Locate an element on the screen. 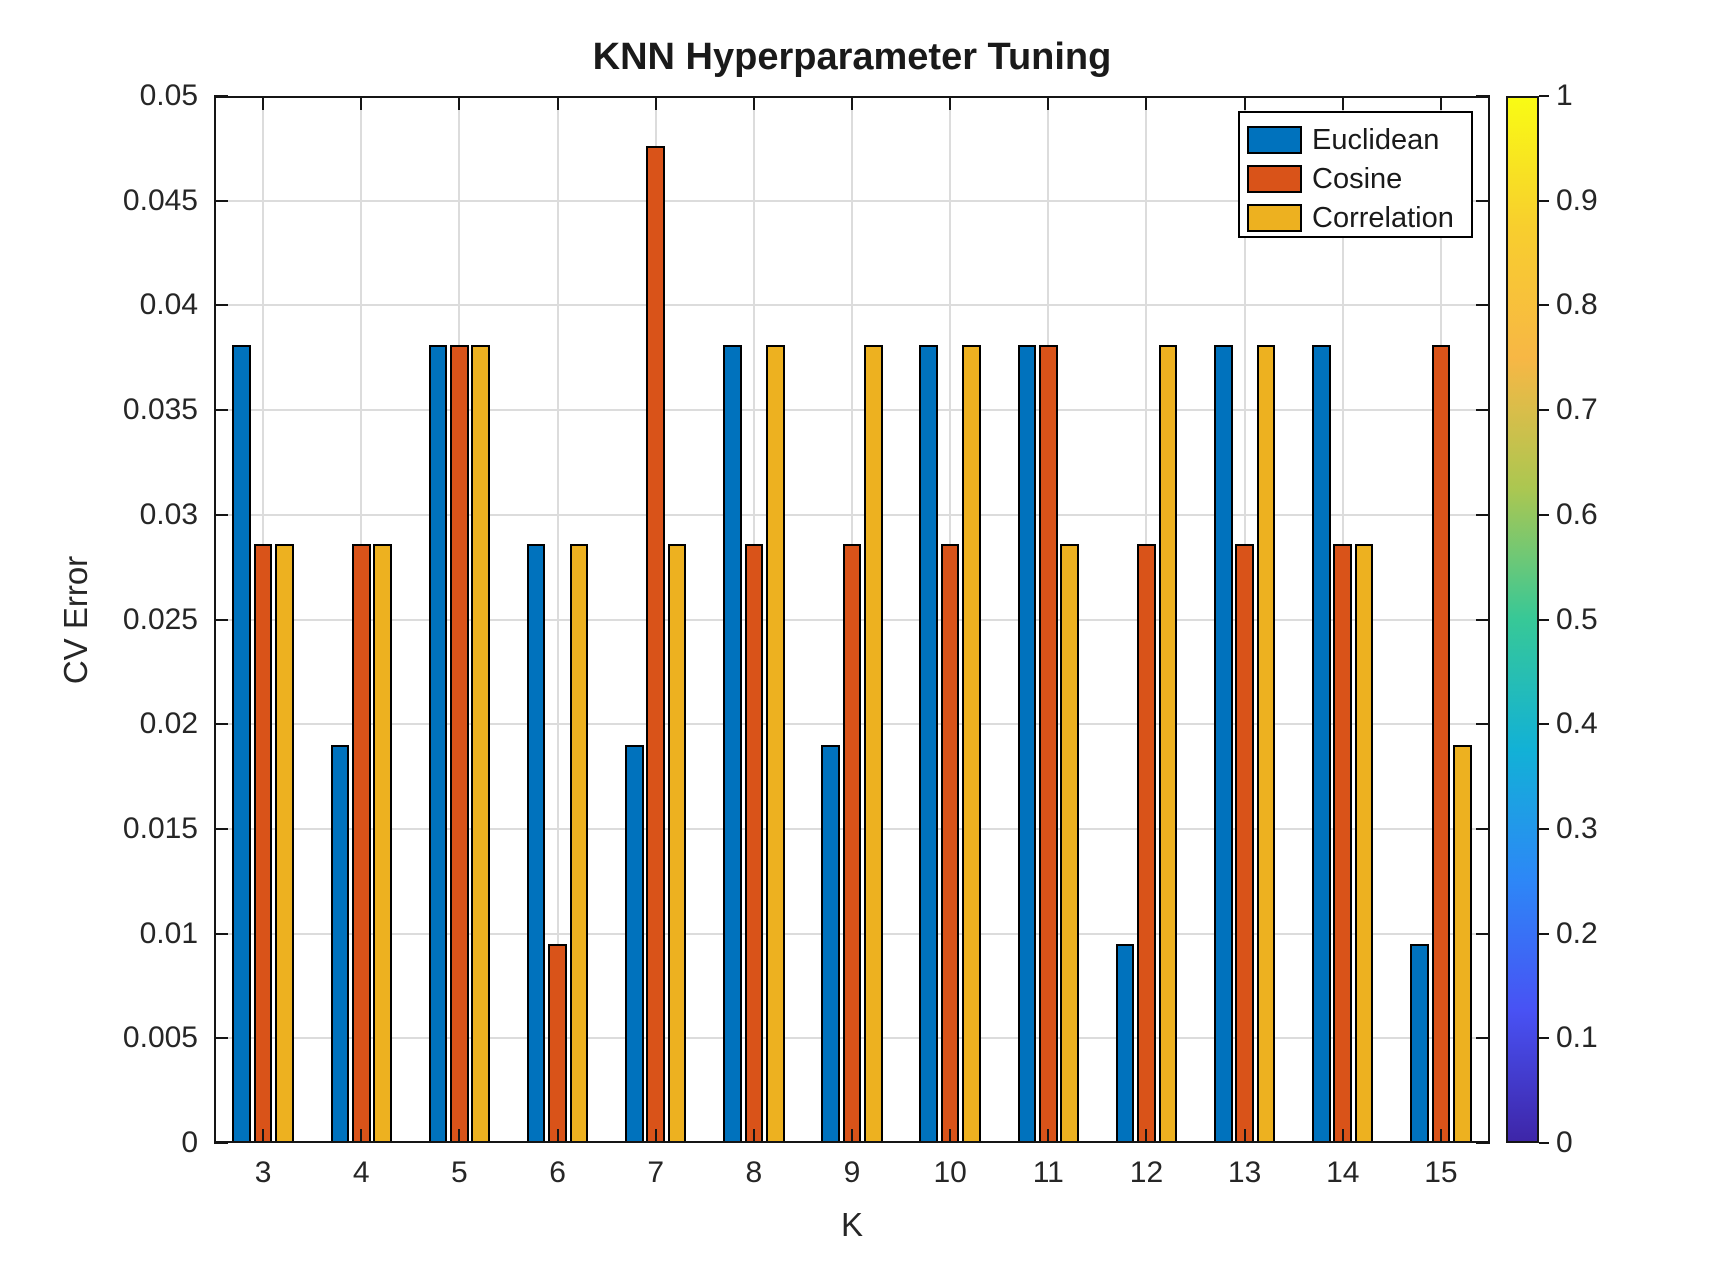 The image size is (1732, 1278). bar-cosine-k10 is located at coordinates (950, 843).